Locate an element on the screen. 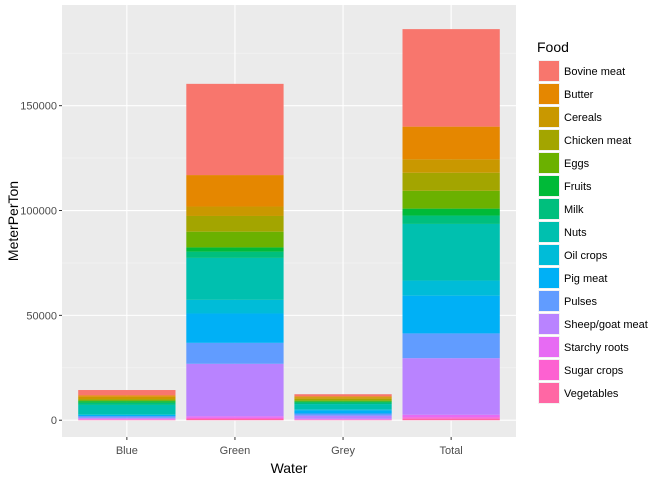  legend-label: Sheep/goat meat is located at coordinates (606, 325).